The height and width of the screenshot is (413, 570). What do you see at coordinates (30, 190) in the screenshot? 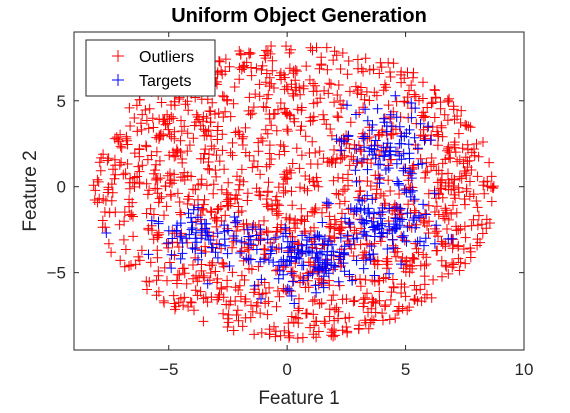
I see `y-axis-label: Feature 2` at bounding box center [30, 190].